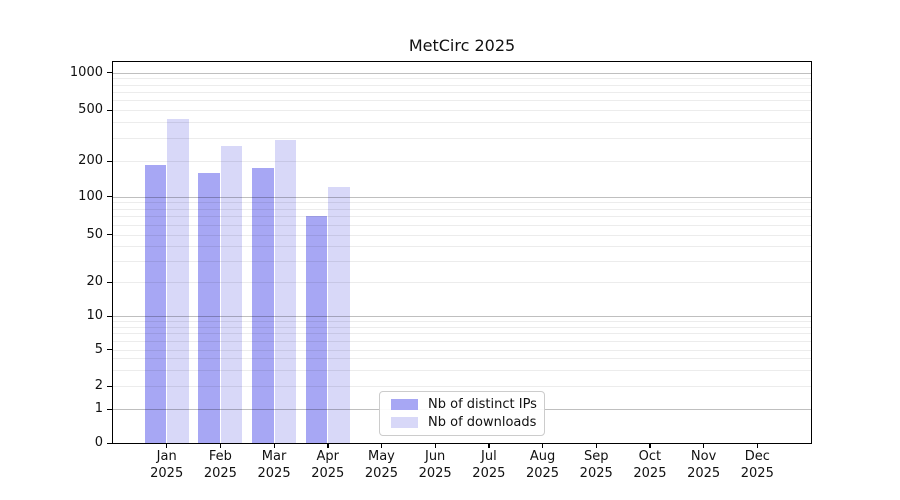  I want to click on x-tick-mark-jan, so click(167, 445).